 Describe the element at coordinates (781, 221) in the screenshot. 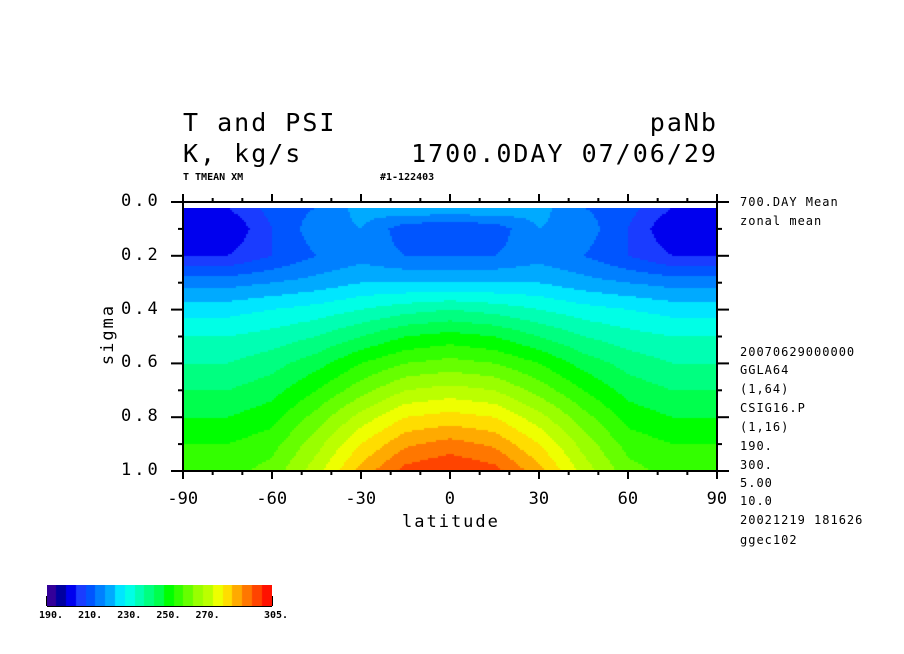

I see `info-line: zonal mean` at that location.